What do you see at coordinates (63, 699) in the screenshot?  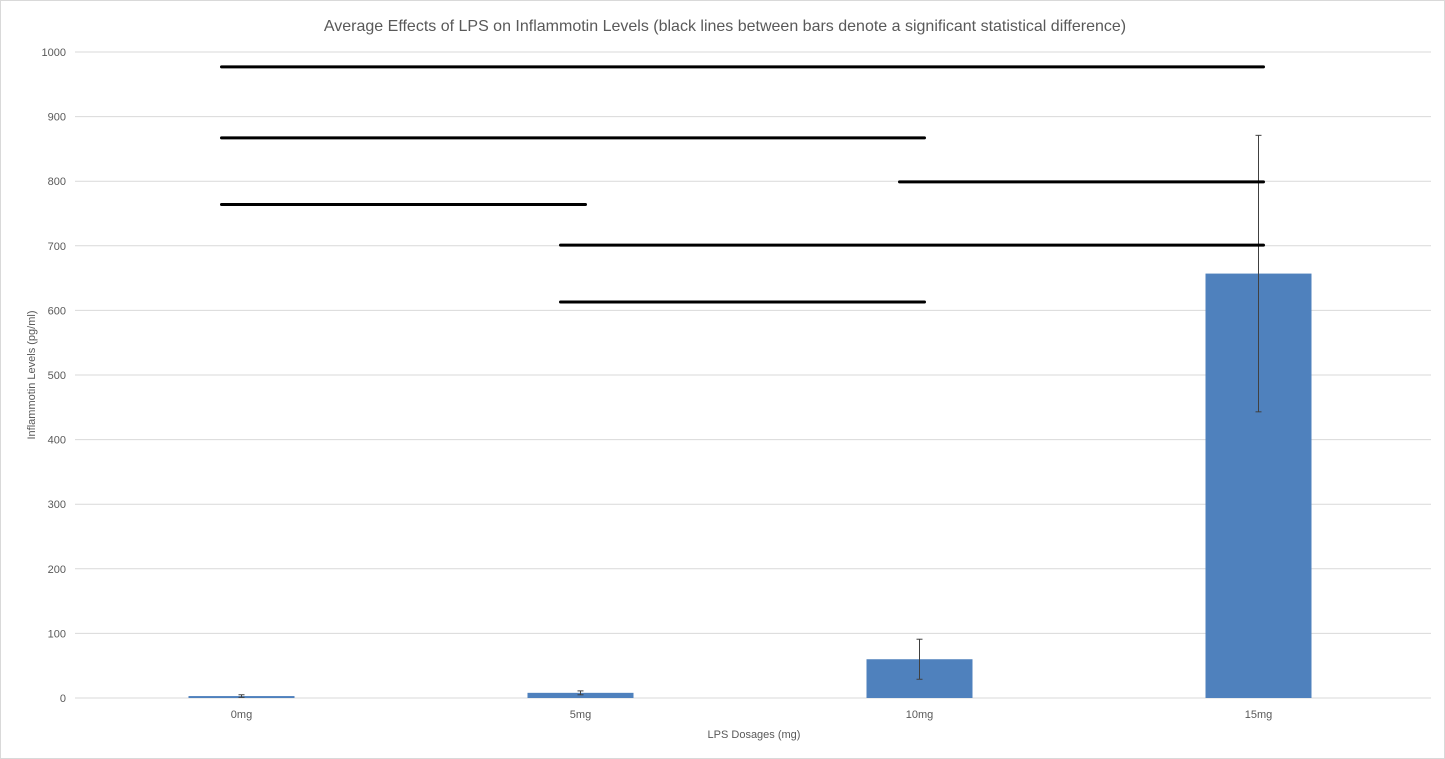 I see `y-tick-label: 0` at bounding box center [63, 699].